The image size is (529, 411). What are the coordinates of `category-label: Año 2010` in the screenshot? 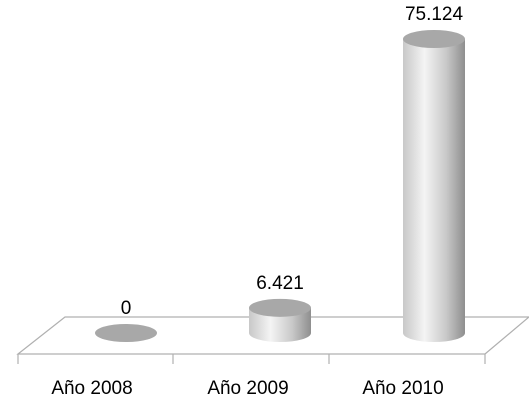 It's located at (402, 388).